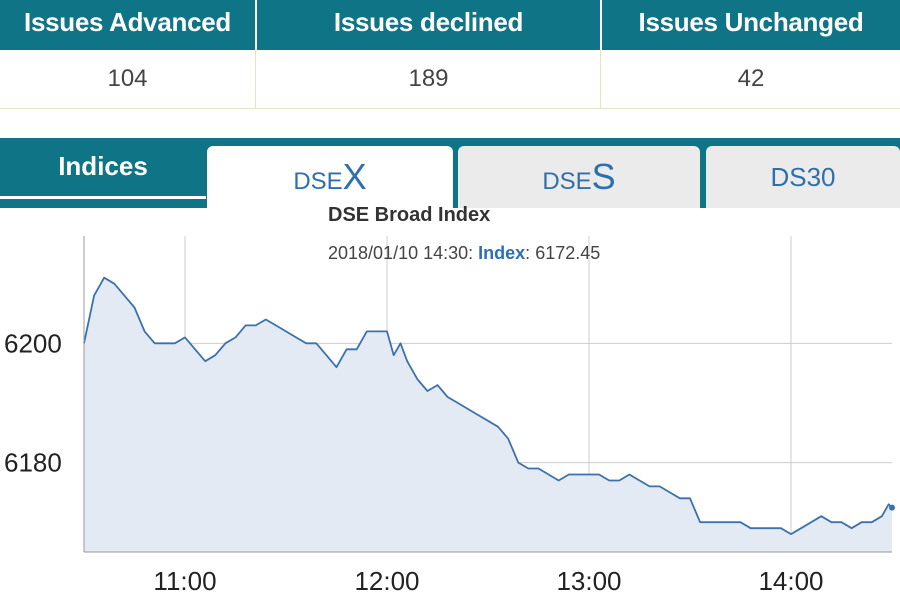  What do you see at coordinates (892, 507) in the screenshot?
I see `series-last-point` at bounding box center [892, 507].